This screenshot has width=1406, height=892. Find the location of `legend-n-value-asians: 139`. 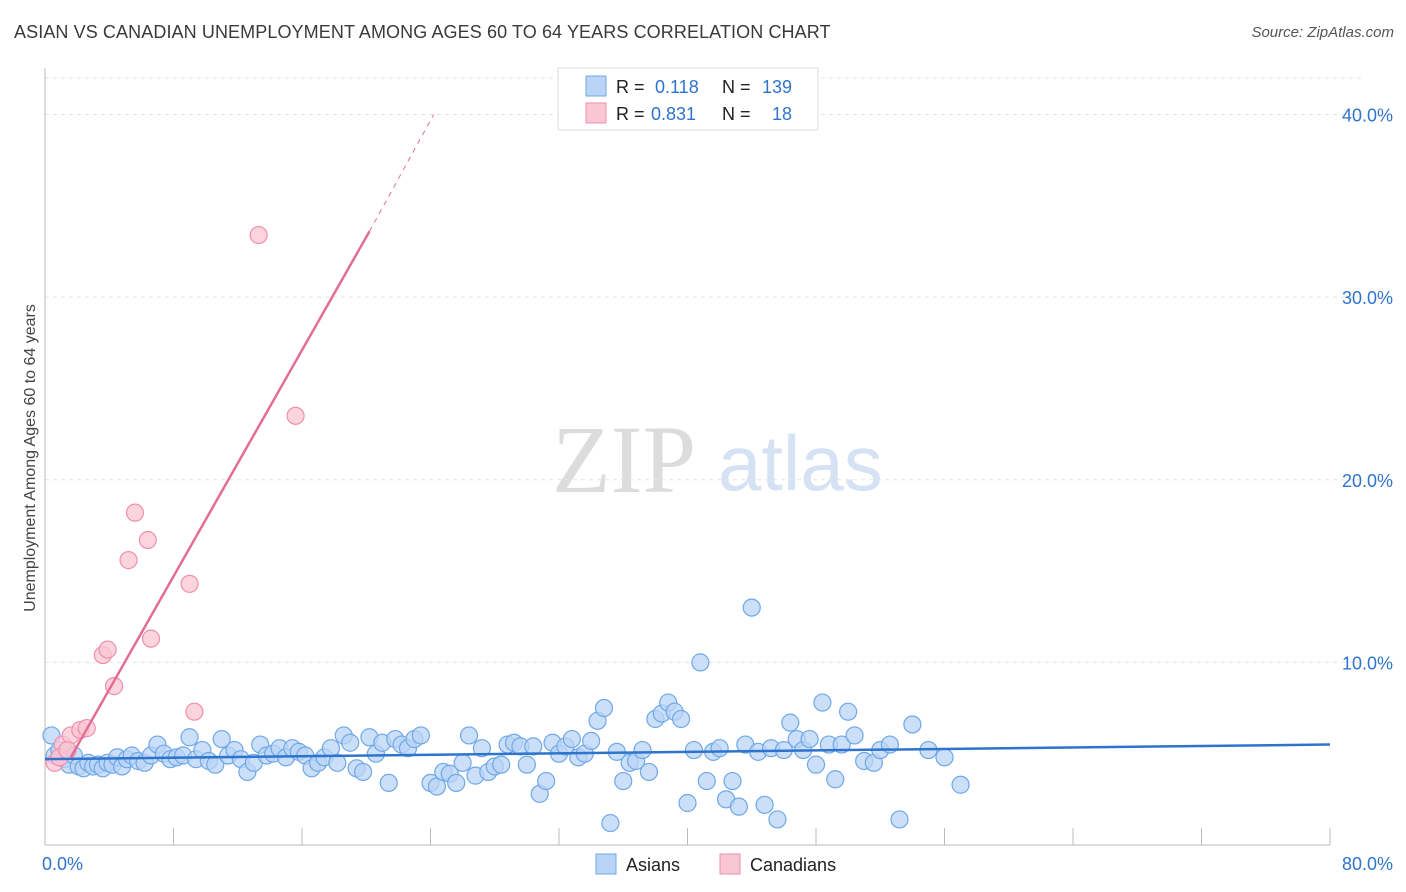

legend-n-value-asians: 139 is located at coordinates (777, 87).